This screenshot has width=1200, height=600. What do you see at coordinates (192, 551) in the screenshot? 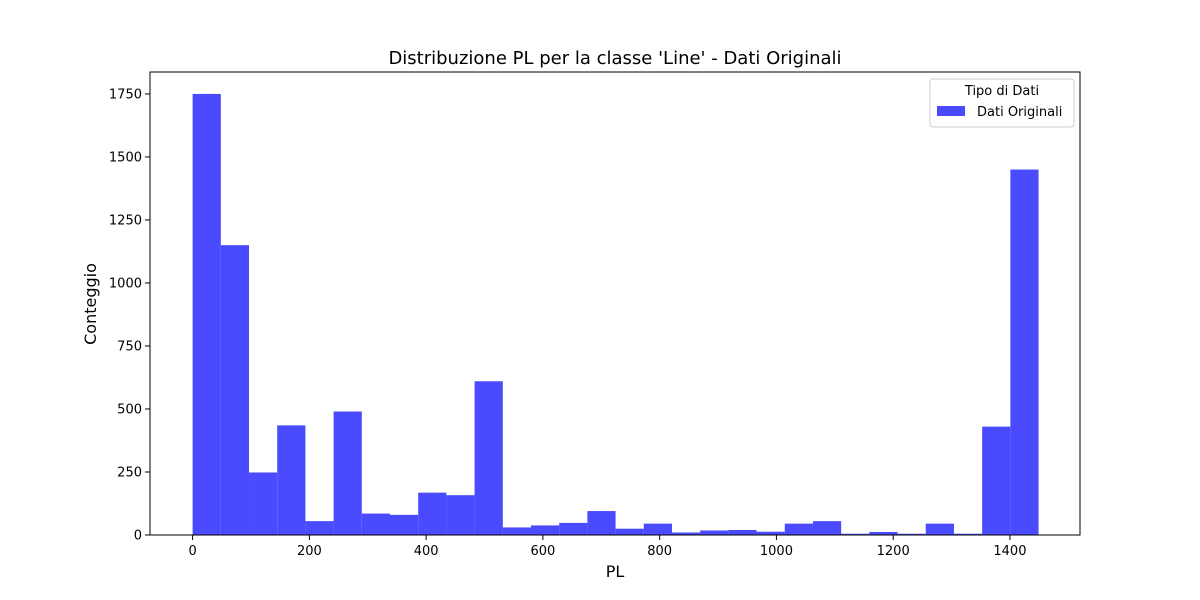
I see `x-tick-label: 0` at bounding box center [192, 551].